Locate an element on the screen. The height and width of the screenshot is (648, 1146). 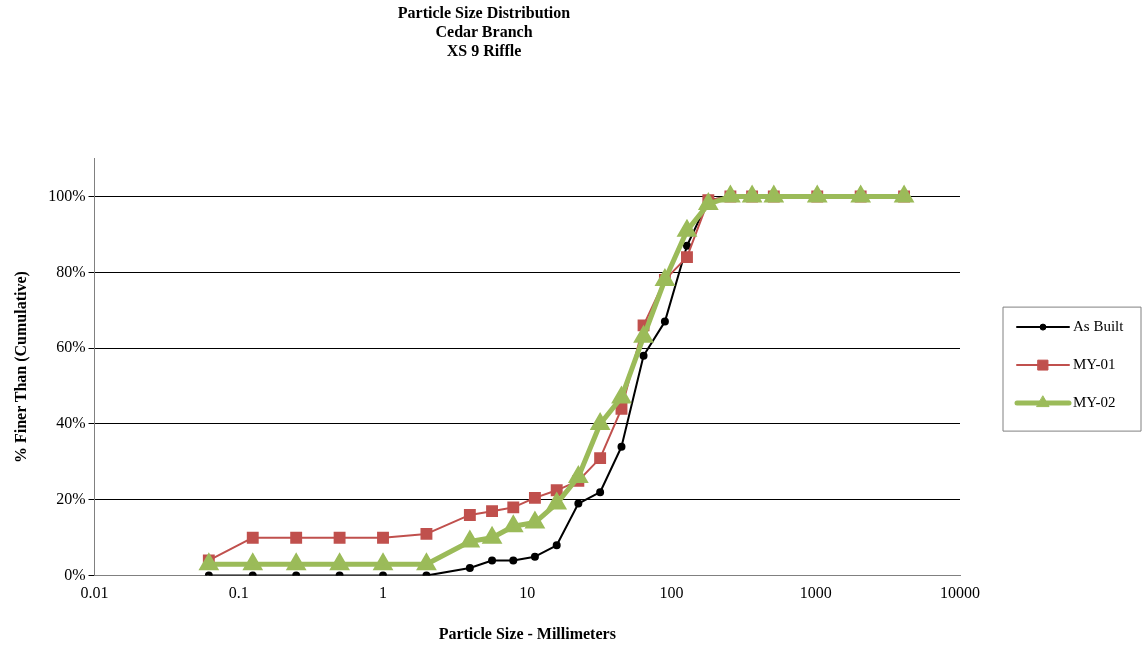
chart-subtitle: Cedar Branch XS 9 Riffle is located at coordinates (484, 41).